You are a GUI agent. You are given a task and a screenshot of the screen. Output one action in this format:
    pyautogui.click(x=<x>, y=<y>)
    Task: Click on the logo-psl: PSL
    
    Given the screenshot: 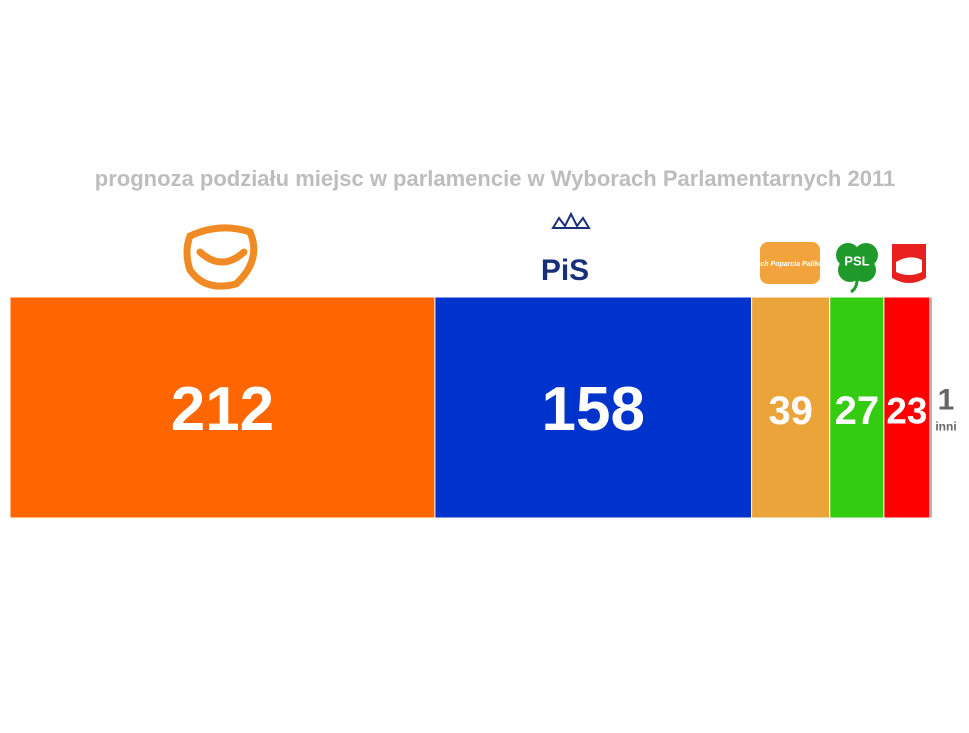 What is the action you would take?
    pyautogui.click(x=857, y=268)
    